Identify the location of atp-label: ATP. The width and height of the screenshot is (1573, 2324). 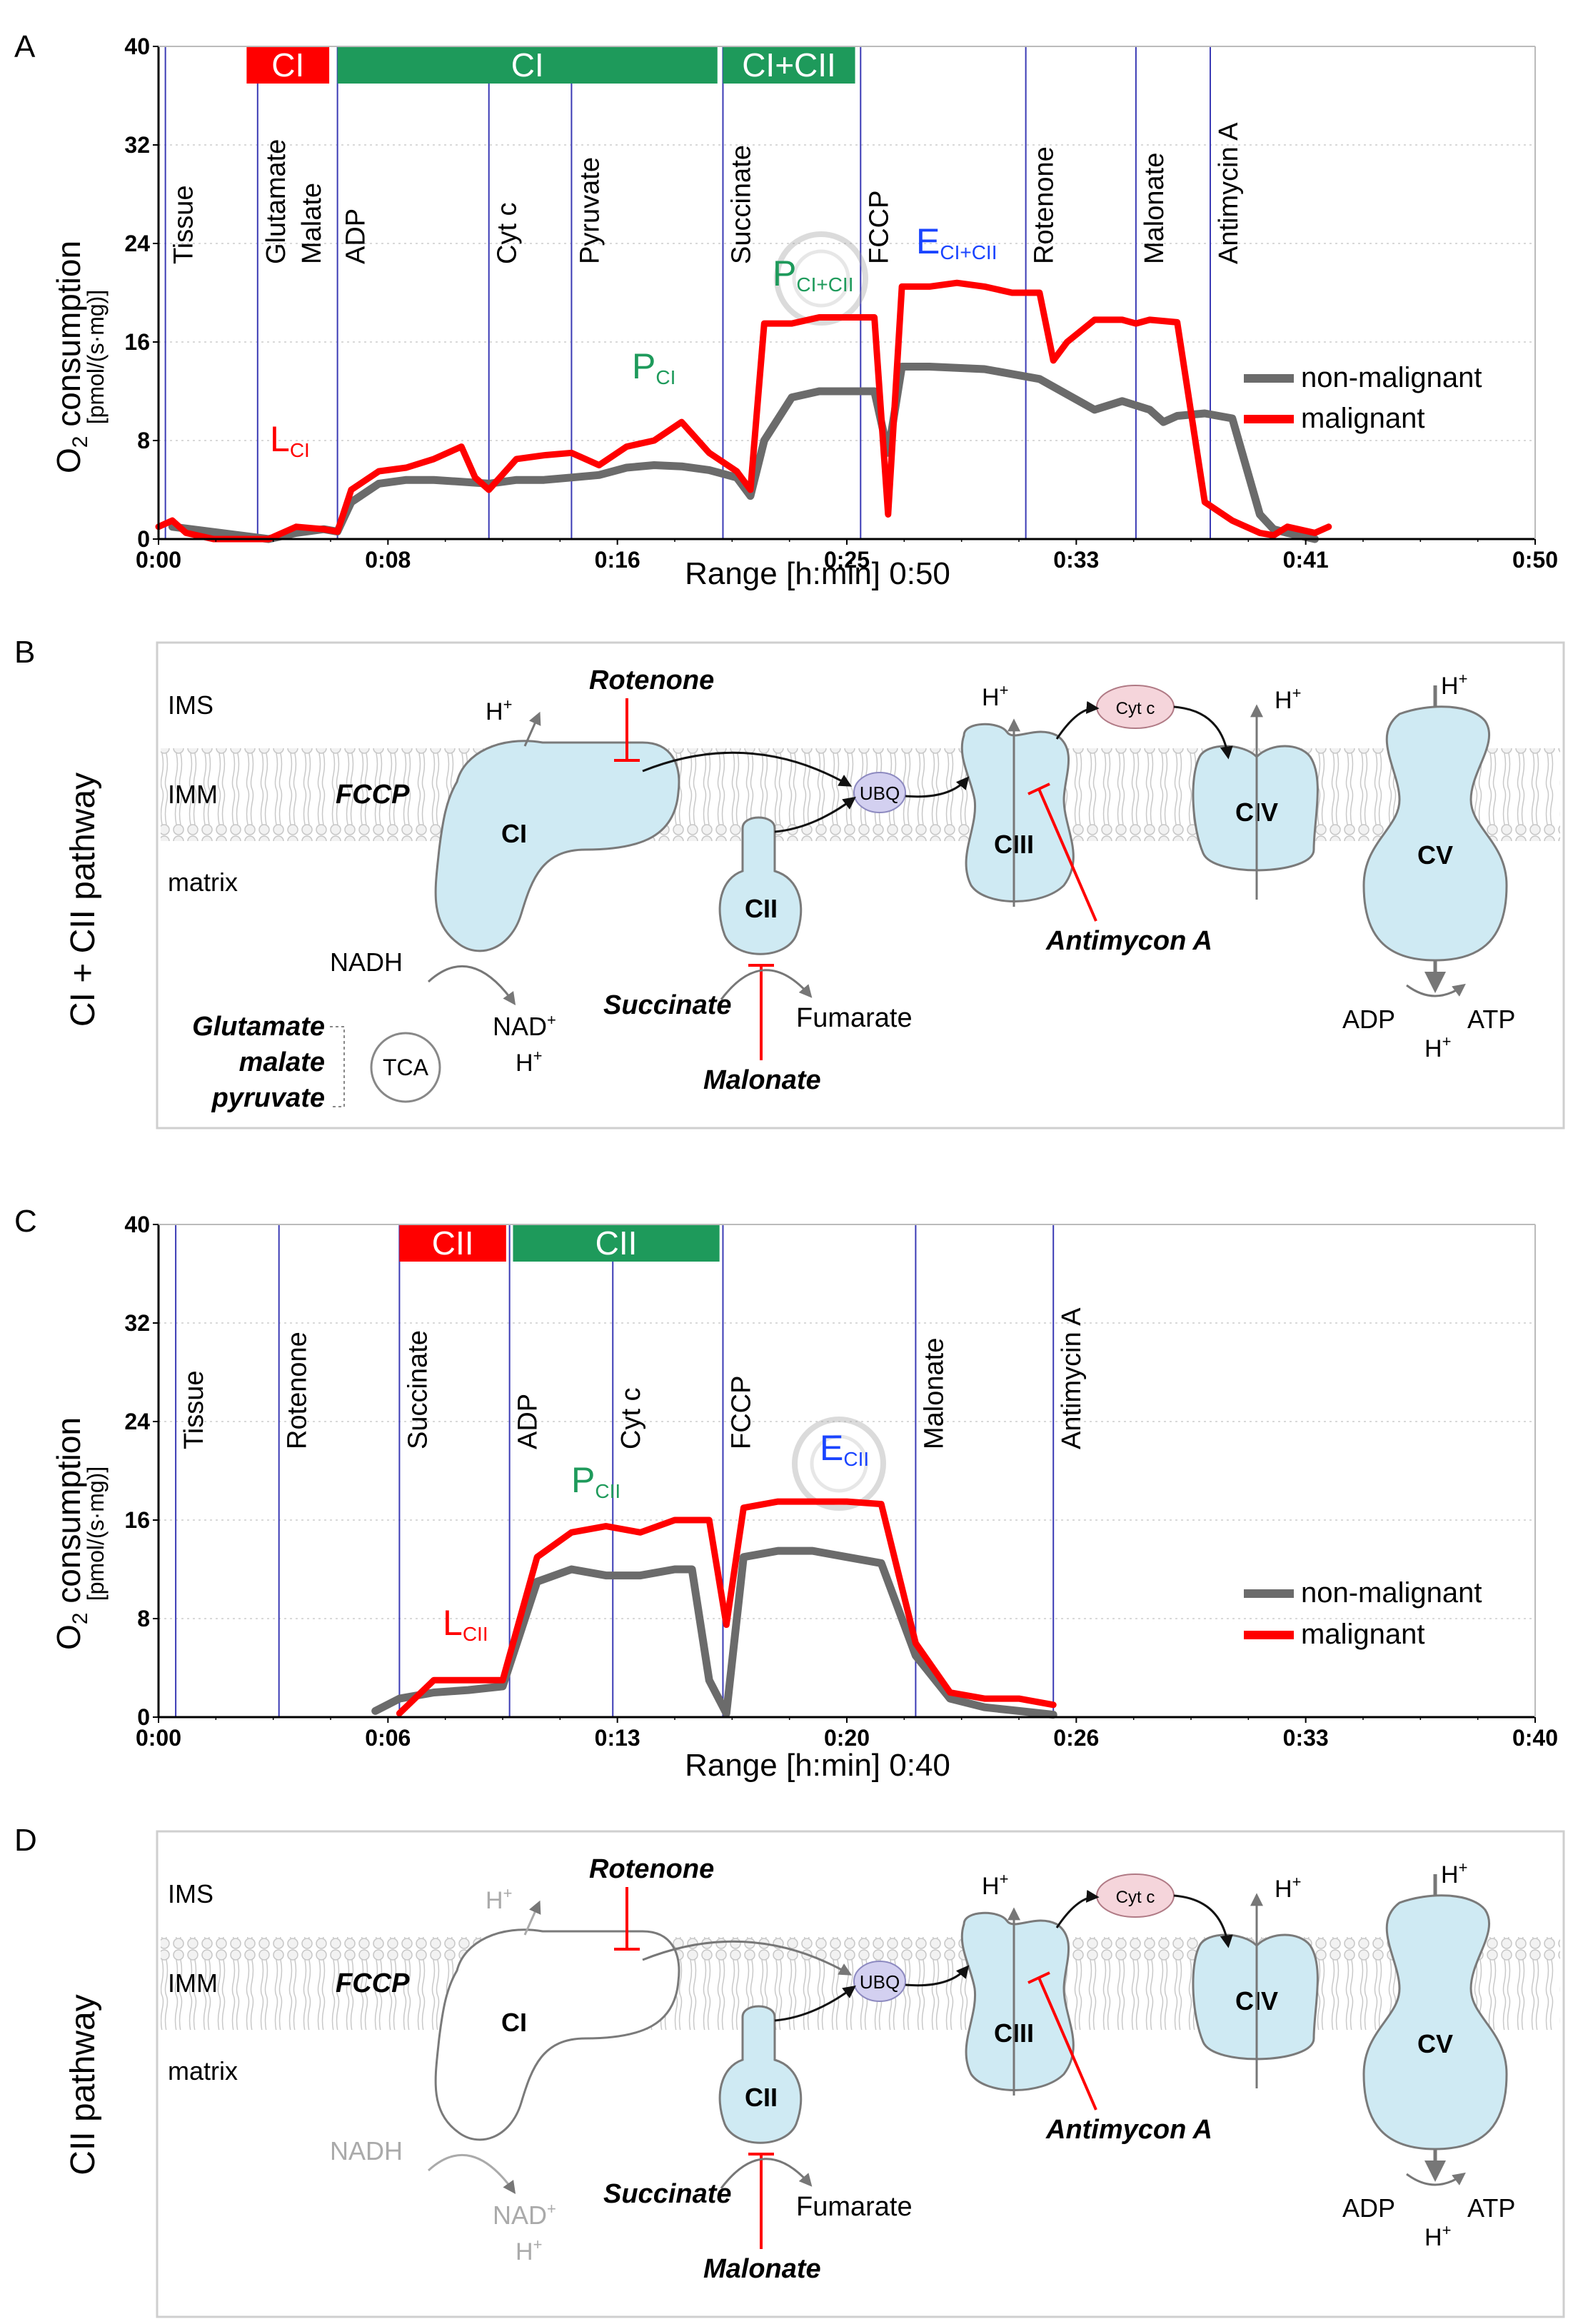
(1491, 2208).